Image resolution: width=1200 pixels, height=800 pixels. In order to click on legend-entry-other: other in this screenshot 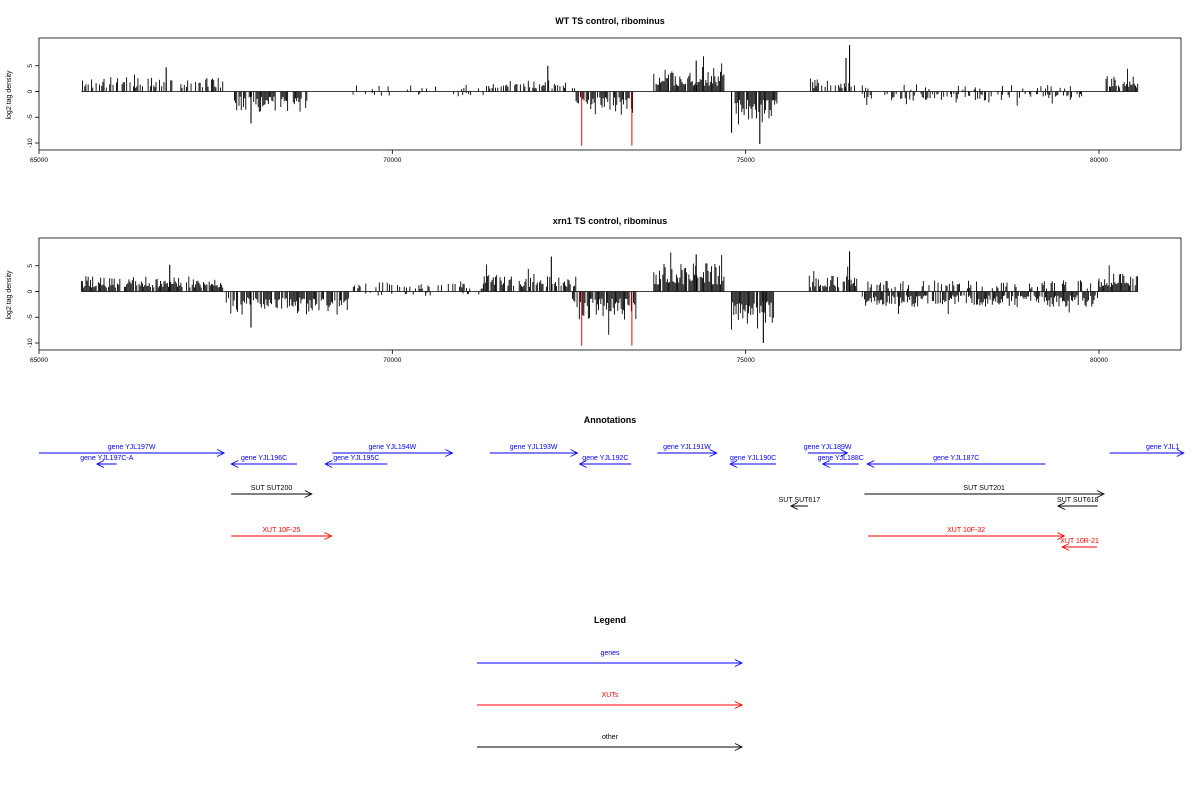, I will do `click(610, 742)`.